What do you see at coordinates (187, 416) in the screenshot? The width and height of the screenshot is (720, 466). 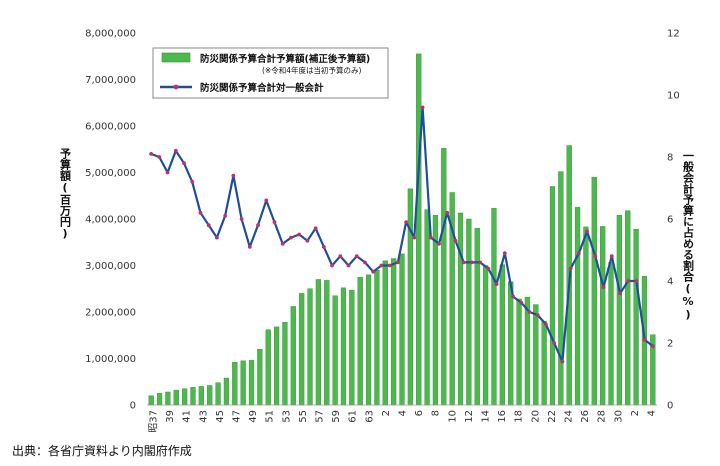 I see `x-tick-label: 41` at bounding box center [187, 416].